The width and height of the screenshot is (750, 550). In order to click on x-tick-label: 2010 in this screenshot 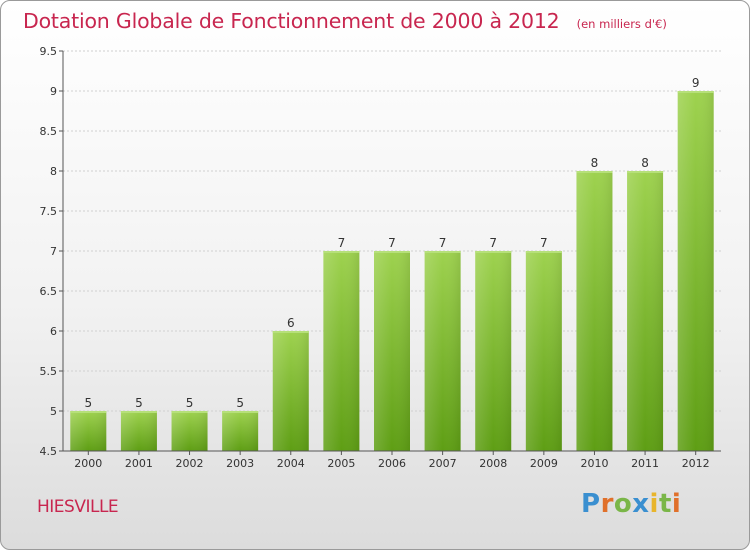, I will do `click(594, 463)`.